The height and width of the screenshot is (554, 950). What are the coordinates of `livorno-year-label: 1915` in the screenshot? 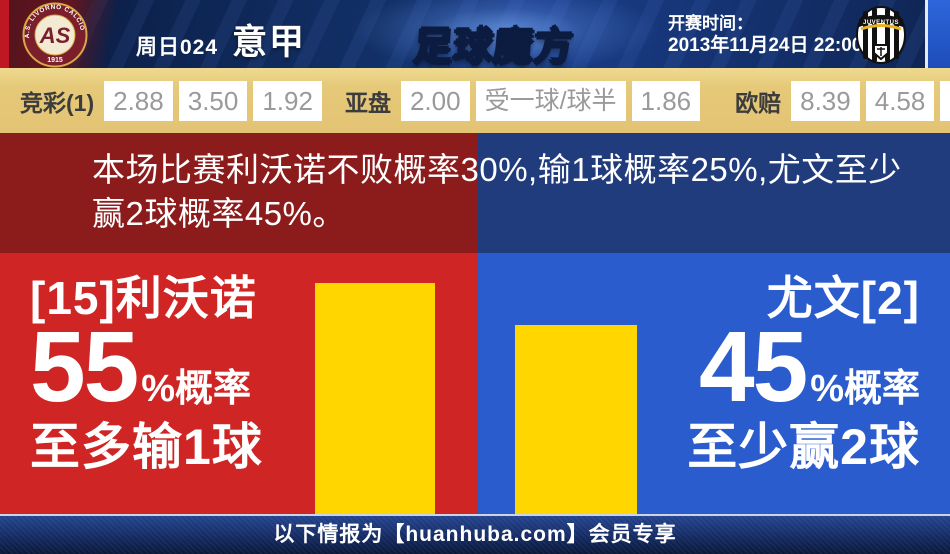 It's located at (55, 60).